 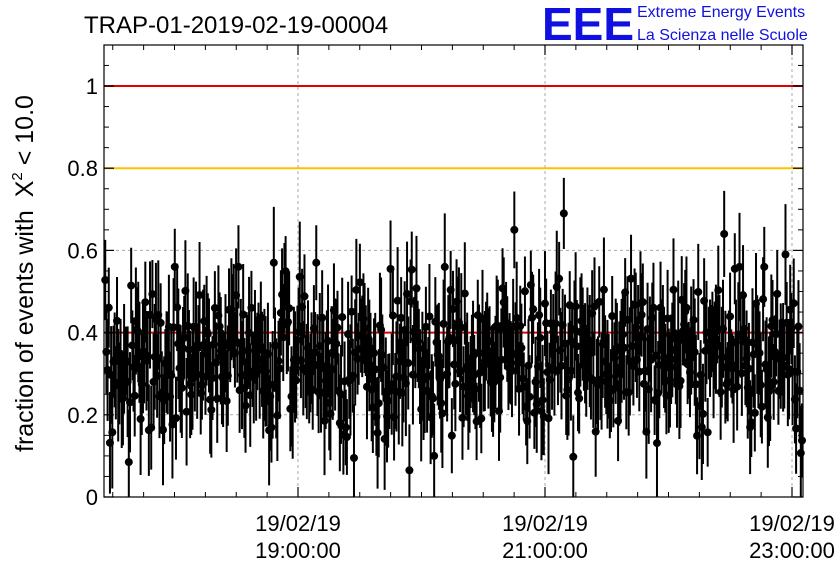 I want to click on y-tick-label: 0.4, so click(x=82, y=333).